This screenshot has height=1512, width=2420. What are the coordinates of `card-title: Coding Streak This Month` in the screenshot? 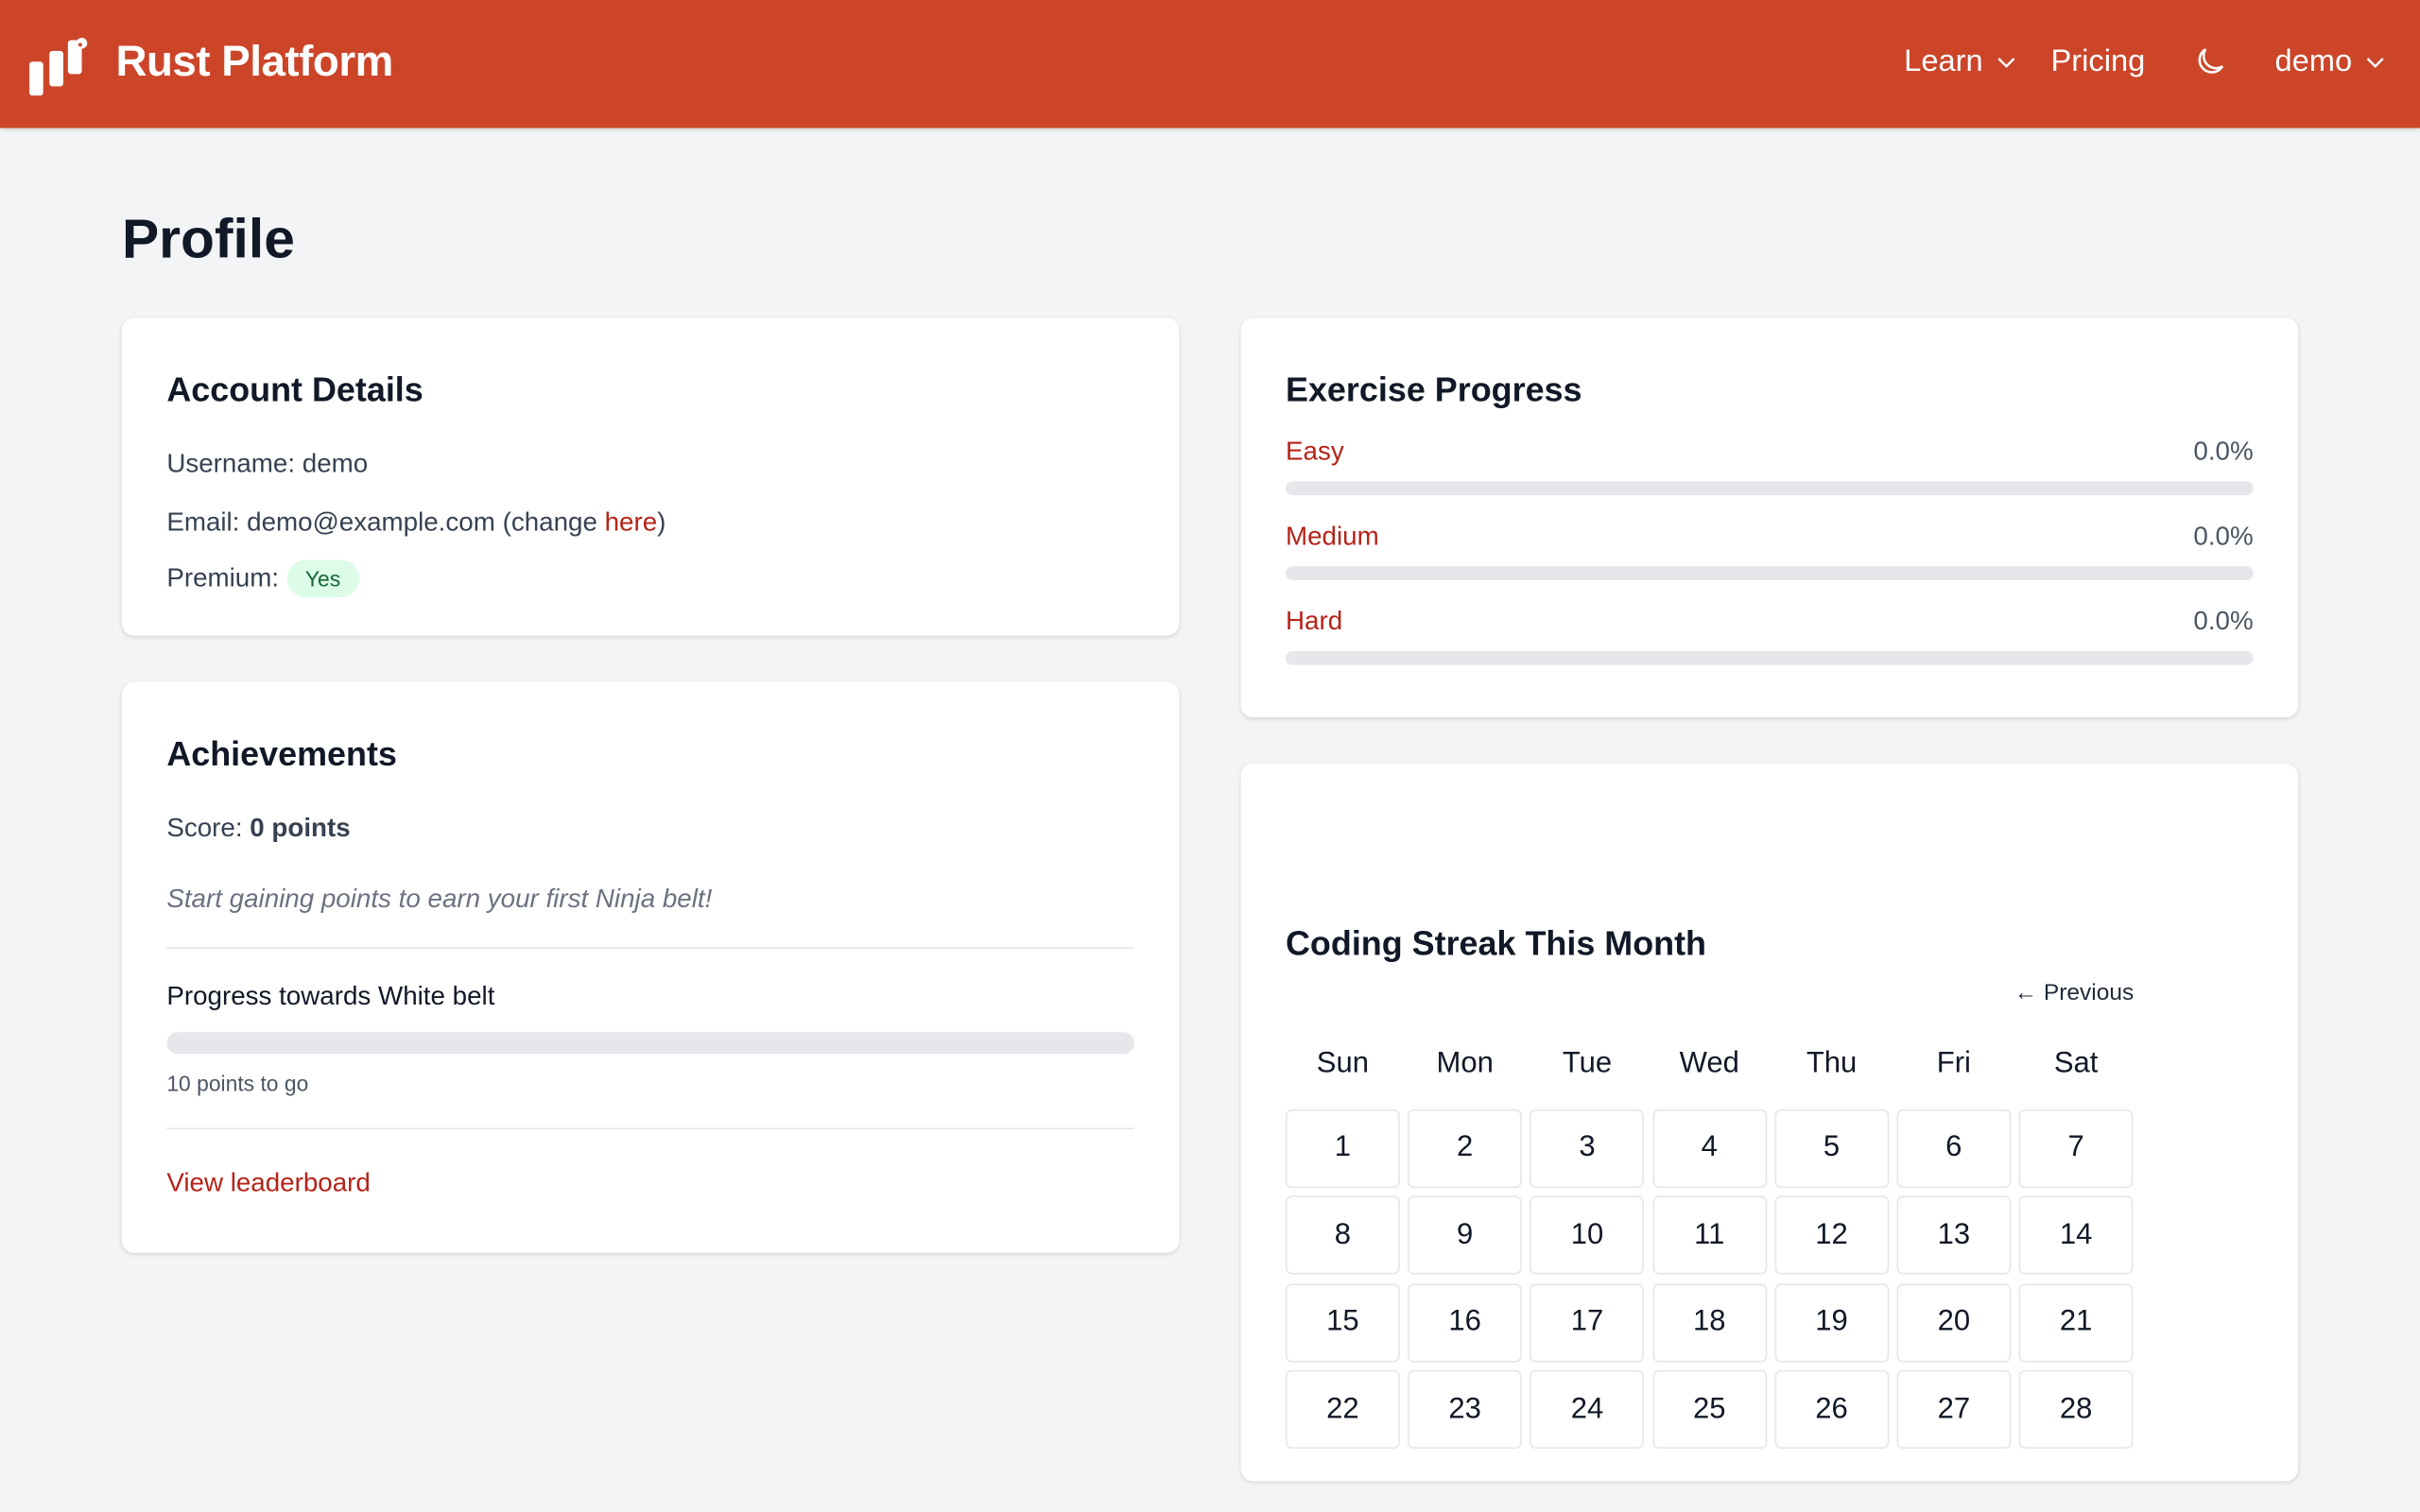 It's located at (1495, 943).